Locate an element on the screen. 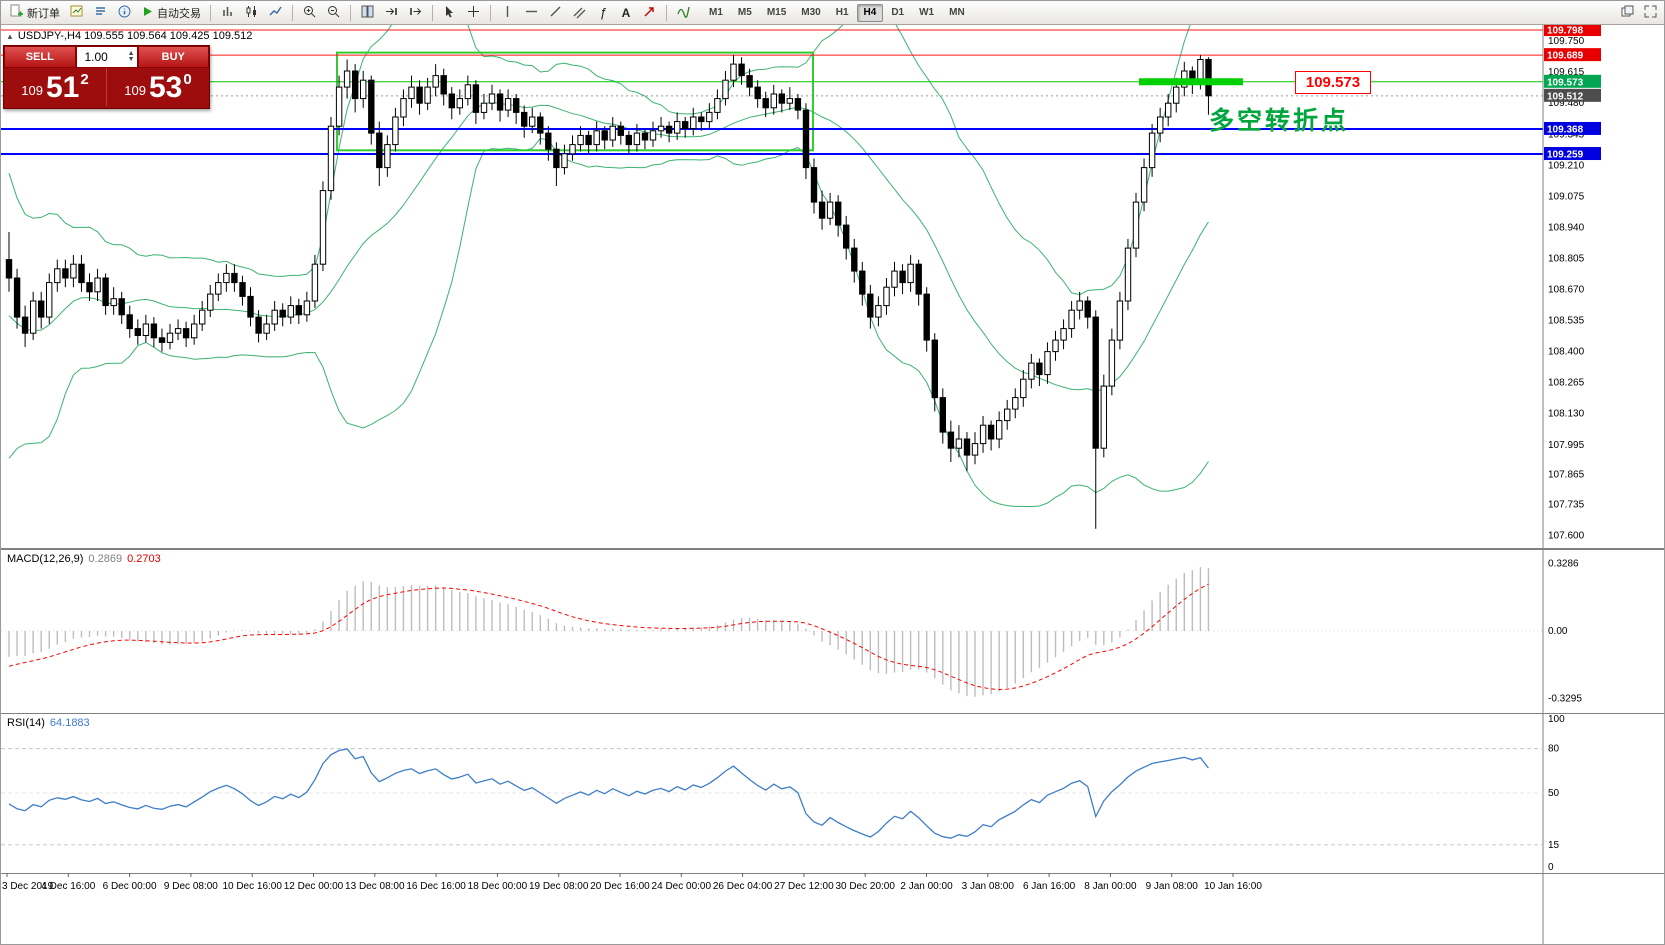 Image resolution: width=1665 pixels, height=945 pixels. buy-price-prefix: 109 is located at coordinates (135, 90).